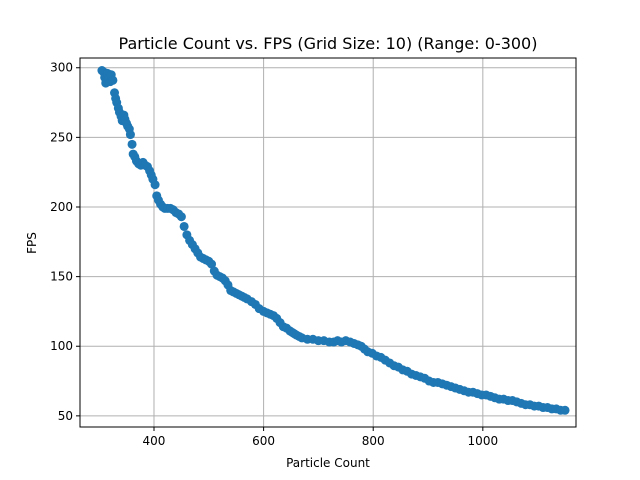 The image size is (640, 480). I want to click on y-tick-label: 300, so click(61, 68).